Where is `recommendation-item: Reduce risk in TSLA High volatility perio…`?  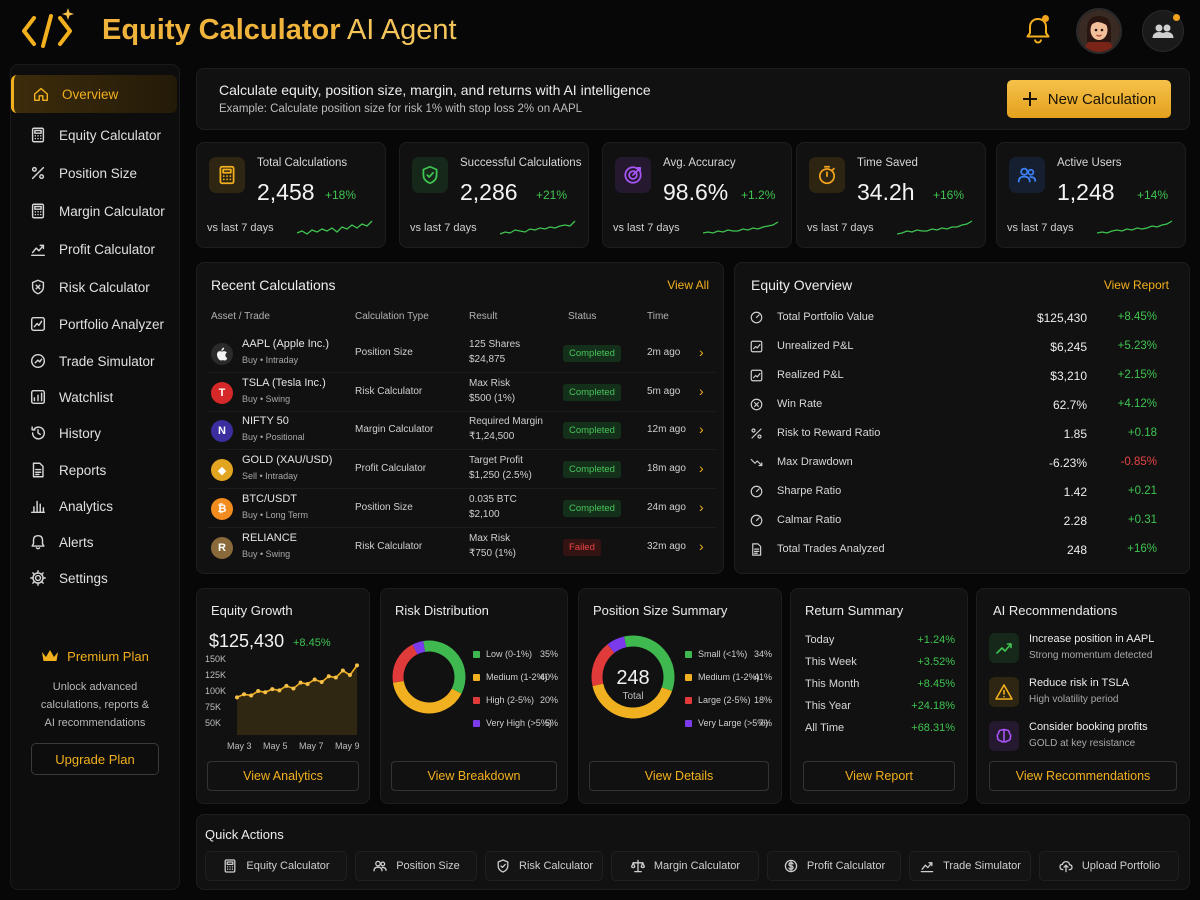
recommendation-item: Reduce risk in TSLA High volatility perio… is located at coordinates (1082, 695).